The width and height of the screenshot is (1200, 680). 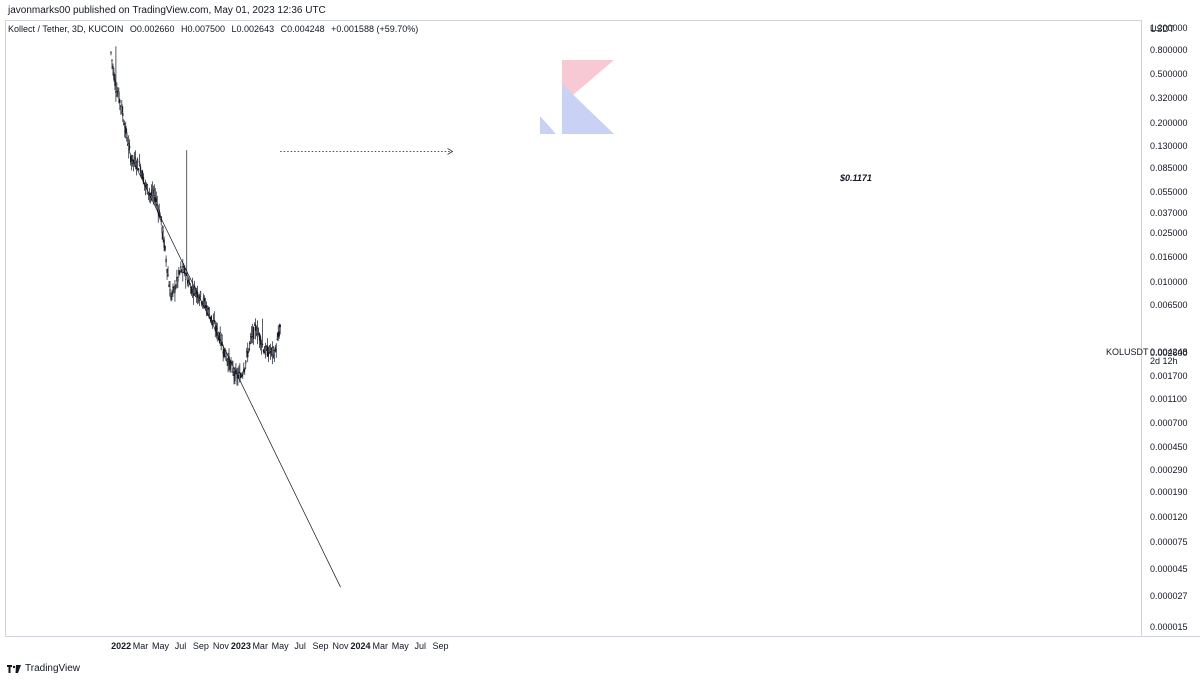 What do you see at coordinates (1169, 376) in the screenshot?
I see `price-axis-label: 0.001700` at bounding box center [1169, 376].